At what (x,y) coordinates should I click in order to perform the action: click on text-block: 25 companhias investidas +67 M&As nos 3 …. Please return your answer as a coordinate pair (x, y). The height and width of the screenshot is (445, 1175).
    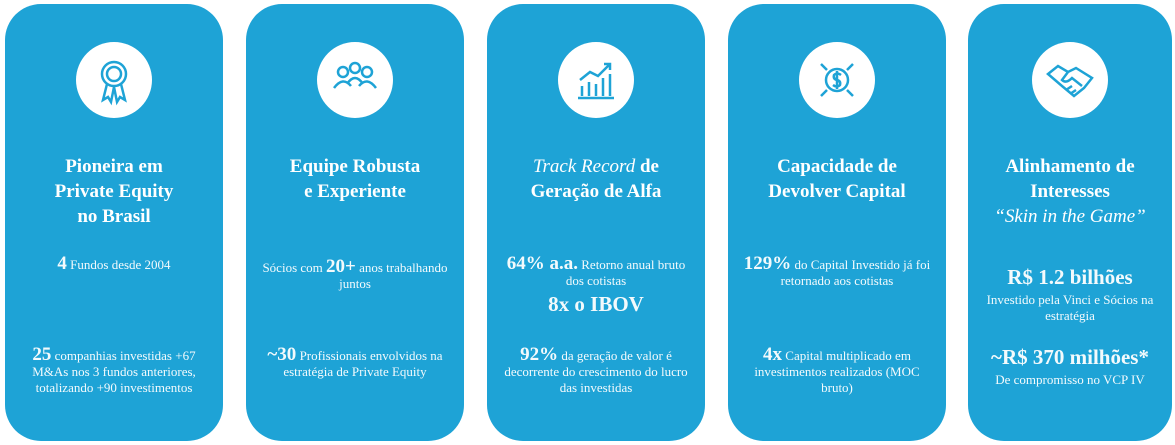
    Looking at the image, I should click on (114, 370).